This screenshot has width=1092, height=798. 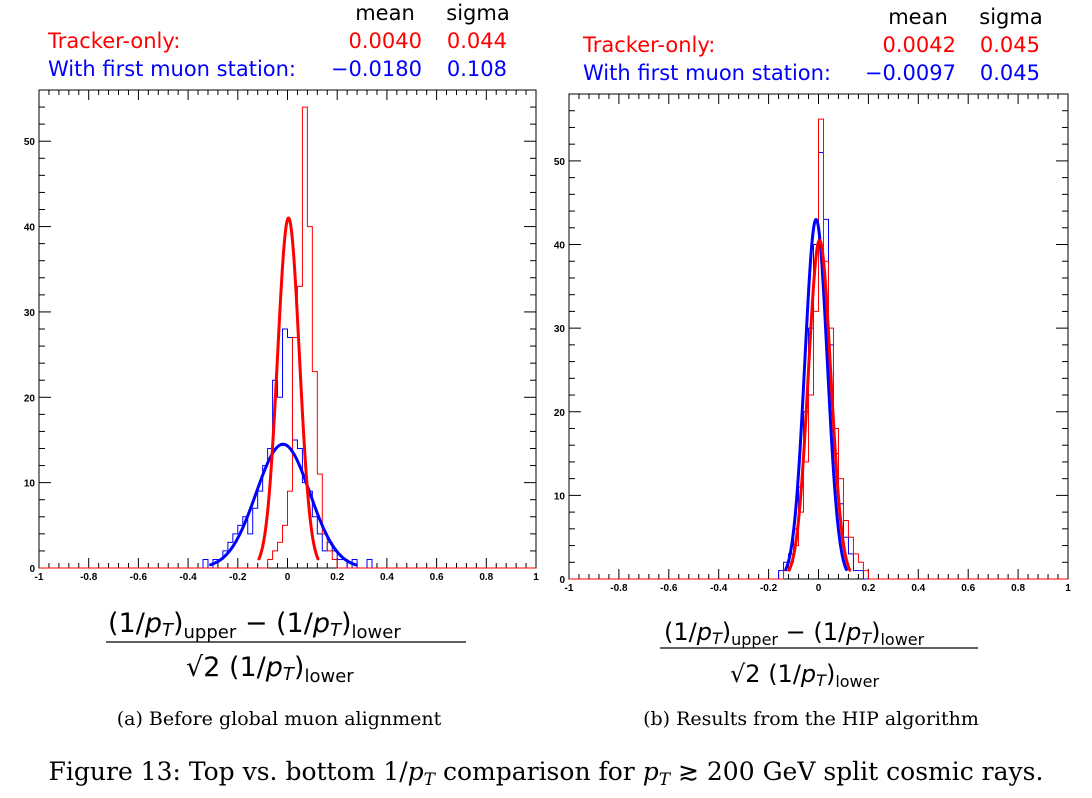 What do you see at coordinates (30, 484) in the screenshot?
I see `panel-a-y-tick-label: 10` at bounding box center [30, 484].